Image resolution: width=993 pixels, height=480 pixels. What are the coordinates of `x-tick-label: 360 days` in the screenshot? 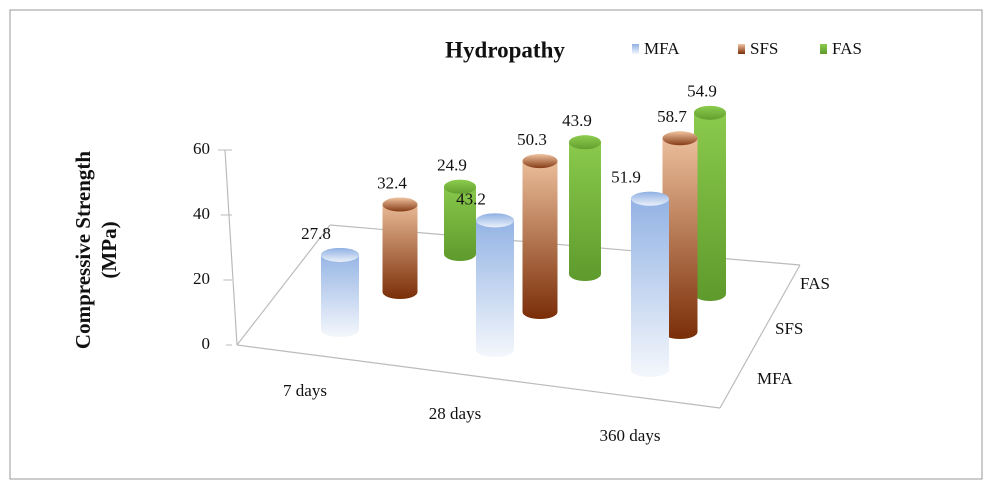 It's located at (630, 435).